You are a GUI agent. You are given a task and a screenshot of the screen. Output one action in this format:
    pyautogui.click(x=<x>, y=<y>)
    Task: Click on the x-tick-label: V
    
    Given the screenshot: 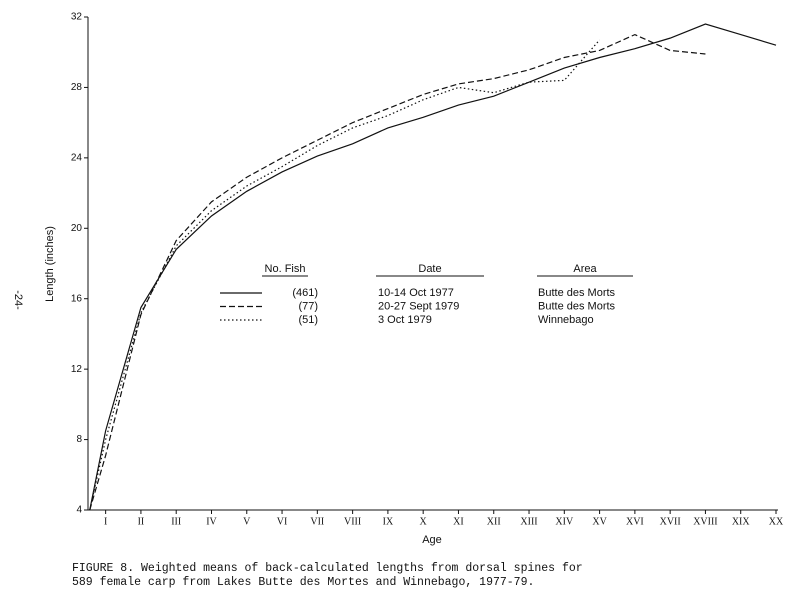 What is the action you would take?
    pyautogui.click(x=247, y=521)
    